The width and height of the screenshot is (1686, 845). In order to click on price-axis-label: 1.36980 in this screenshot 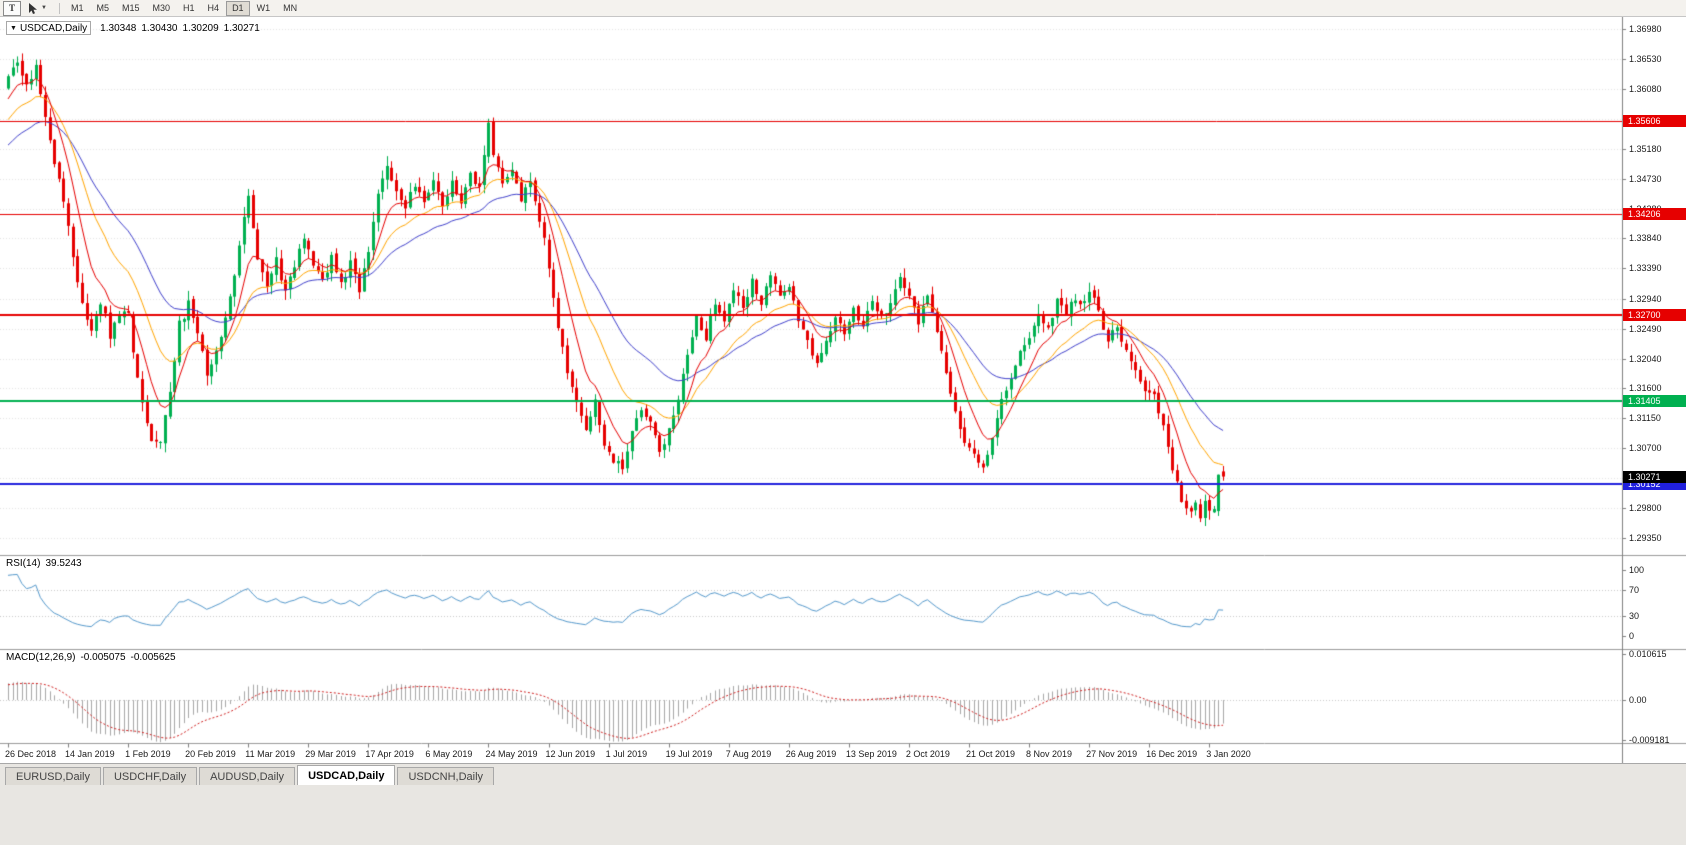, I will do `click(1645, 29)`.